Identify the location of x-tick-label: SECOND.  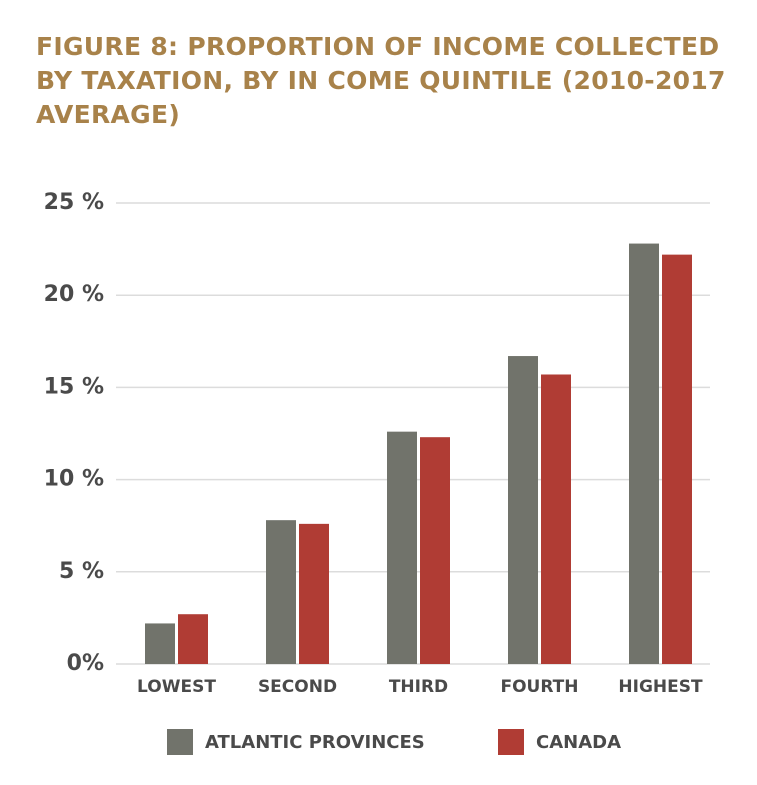
(297, 687).